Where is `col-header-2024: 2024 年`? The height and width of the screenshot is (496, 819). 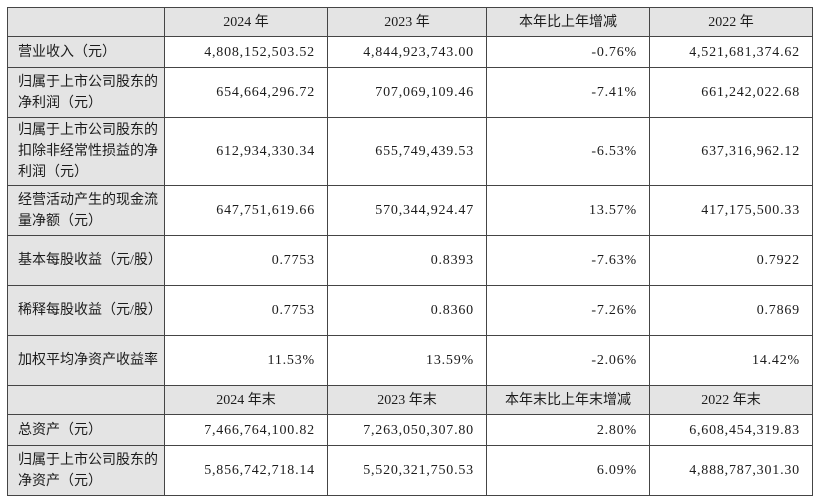
col-header-2024: 2024 年 is located at coordinates (246, 22).